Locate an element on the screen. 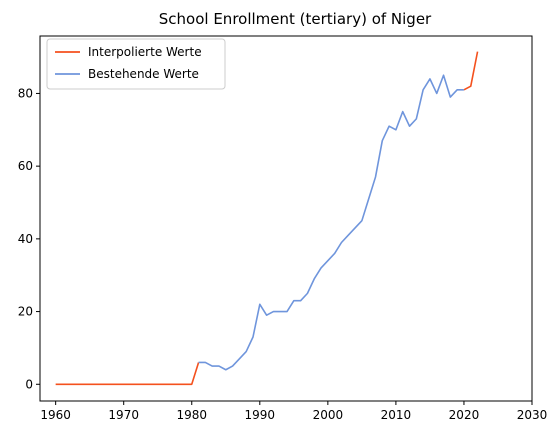  legend-label-1: Bestehende Werte is located at coordinates (143, 74).